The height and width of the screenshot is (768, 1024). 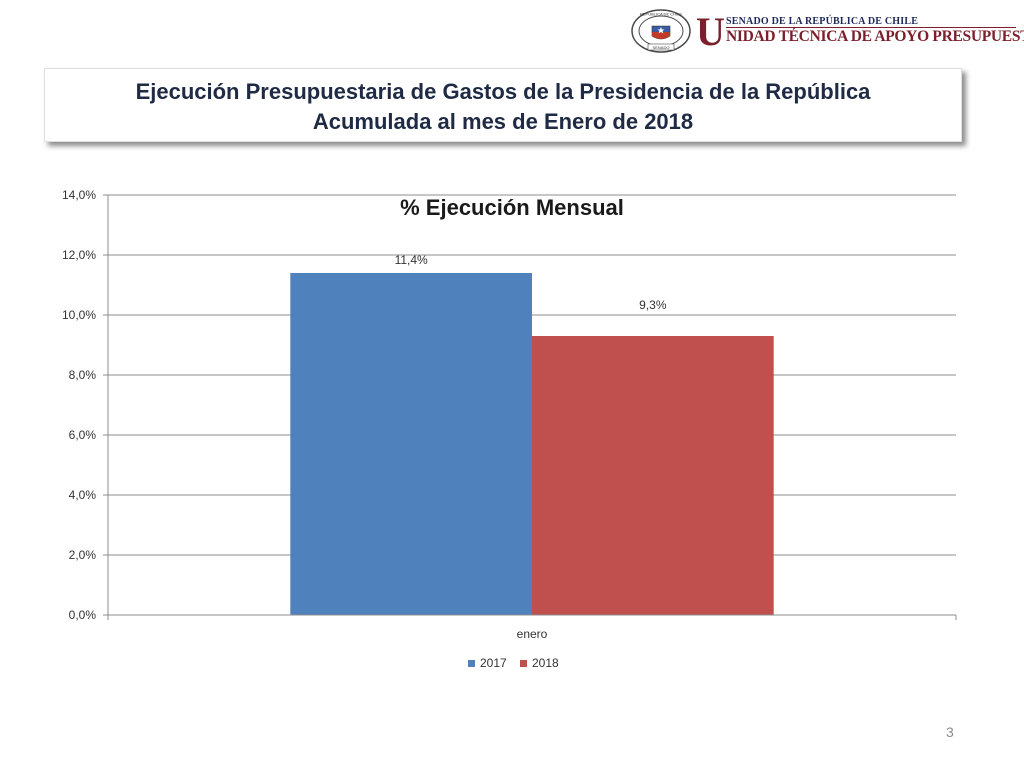 What do you see at coordinates (653, 305) in the screenshot?
I see `data-label-2018: 9,3%` at bounding box center [653, 305].